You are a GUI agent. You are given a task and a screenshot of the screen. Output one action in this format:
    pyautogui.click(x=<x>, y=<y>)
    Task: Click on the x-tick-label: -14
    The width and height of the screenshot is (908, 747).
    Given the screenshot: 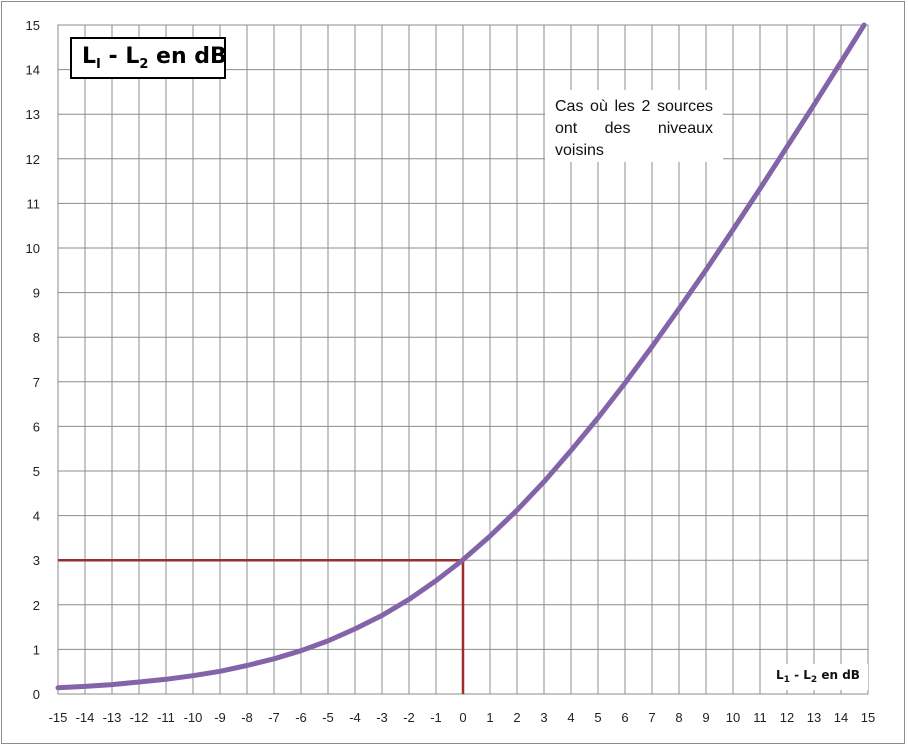 What is the action you would take?
    pyautogui.click(x=85, y=717)
    